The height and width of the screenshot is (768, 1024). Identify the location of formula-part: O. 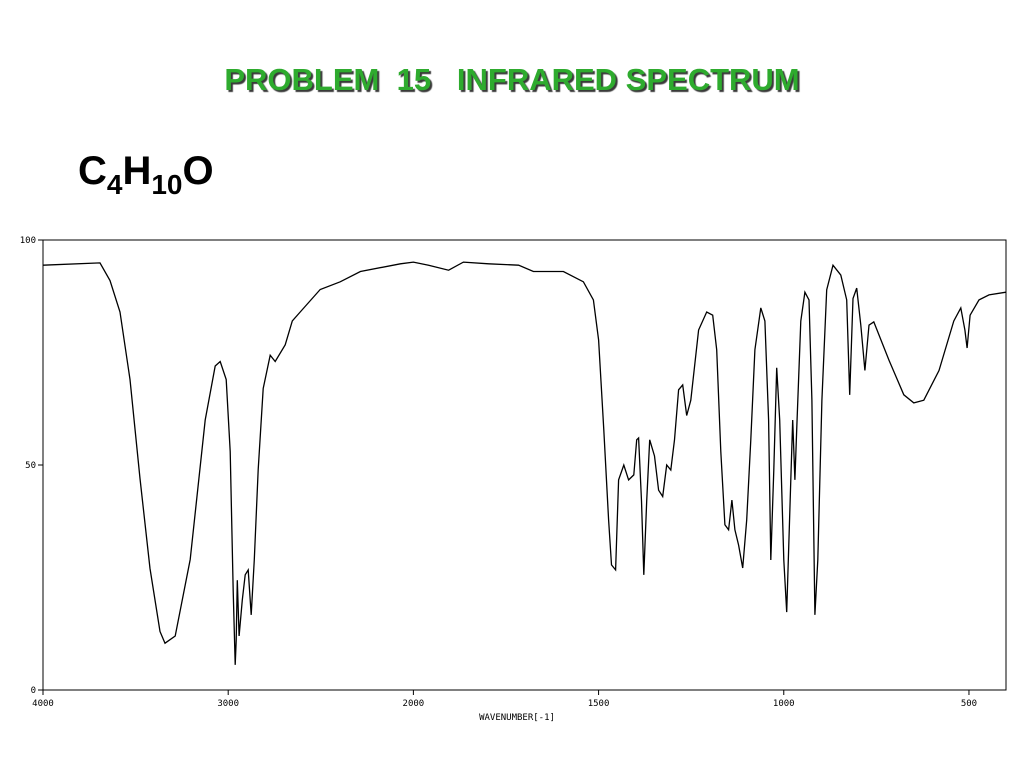
(198, 171).